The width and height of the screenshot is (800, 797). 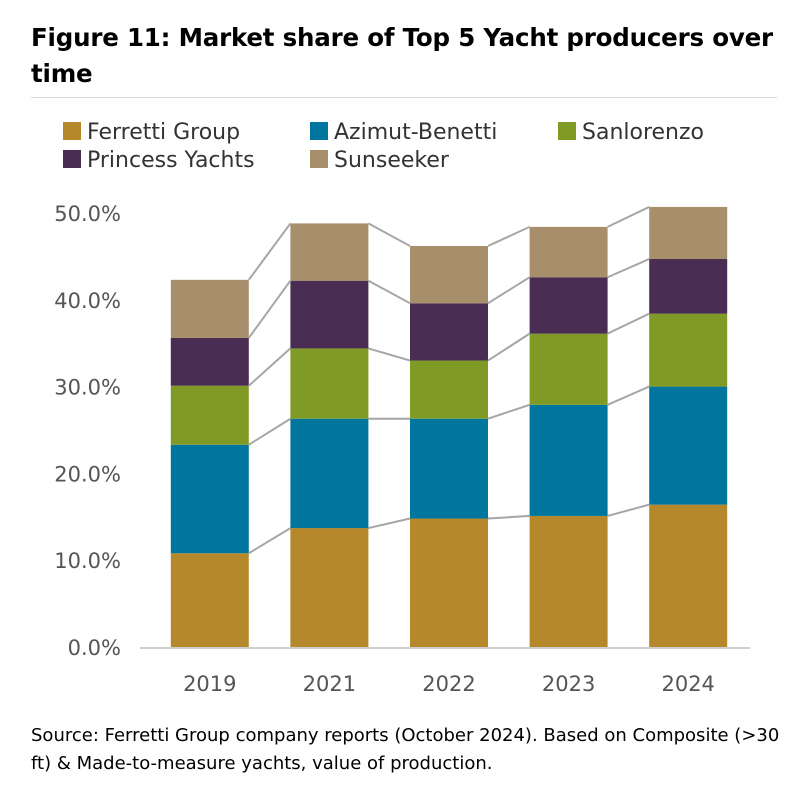 What do you see at coordinates (87, 474) in the screenshot?
I see `y-tick-label: 20.0%` at bounding box center [87, 474].